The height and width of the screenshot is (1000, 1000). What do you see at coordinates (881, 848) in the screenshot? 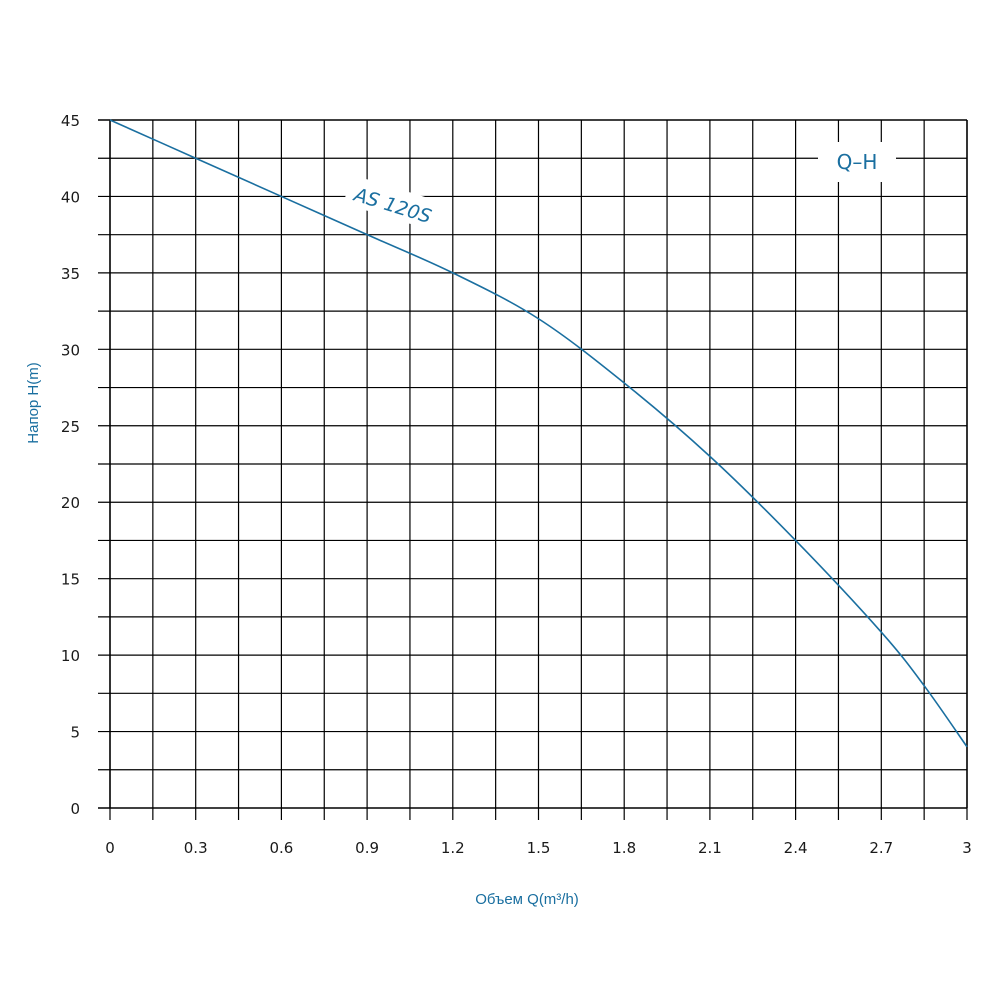
I see `x-tick-label: 2.7` at bounding box center [881, 848].